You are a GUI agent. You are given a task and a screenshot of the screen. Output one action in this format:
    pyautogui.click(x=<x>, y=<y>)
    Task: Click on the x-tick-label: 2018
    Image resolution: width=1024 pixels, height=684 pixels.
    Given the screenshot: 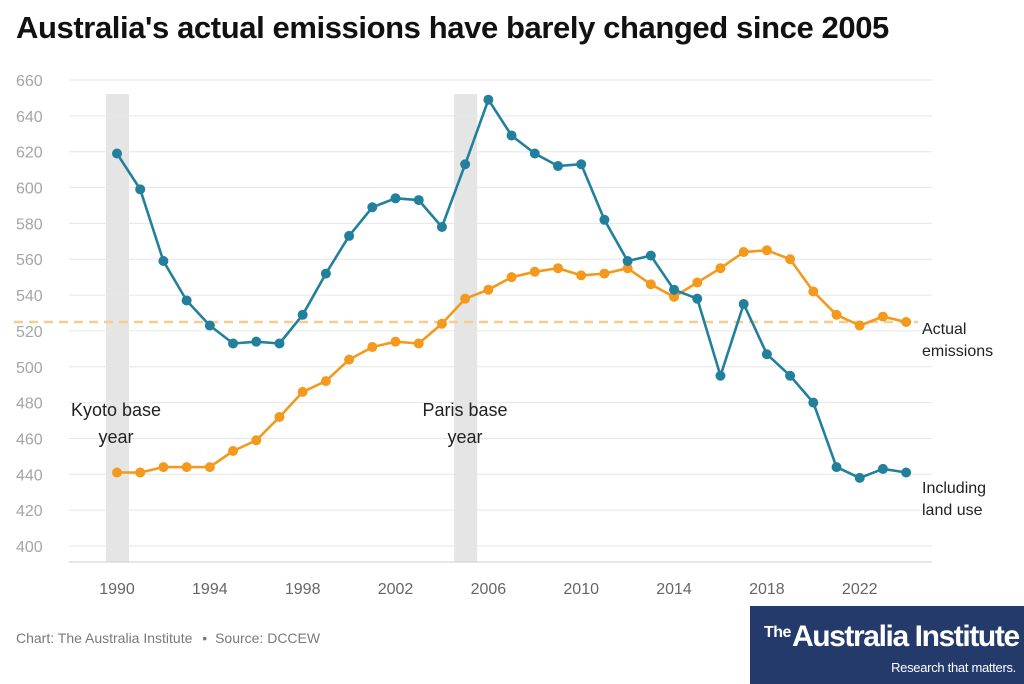 What is the action you would take?
    pyautogui.click(x=767, y=589)
    